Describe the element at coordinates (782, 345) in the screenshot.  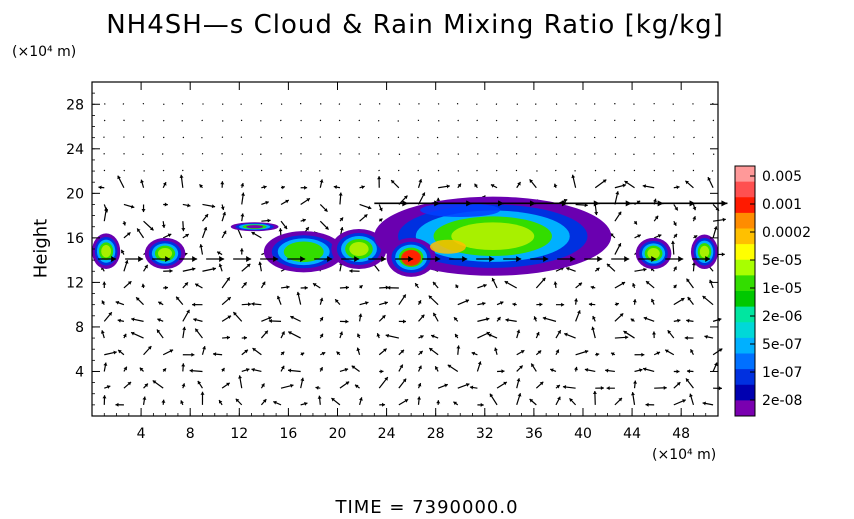
I see `colorbar-label: 5e-07` at that location.